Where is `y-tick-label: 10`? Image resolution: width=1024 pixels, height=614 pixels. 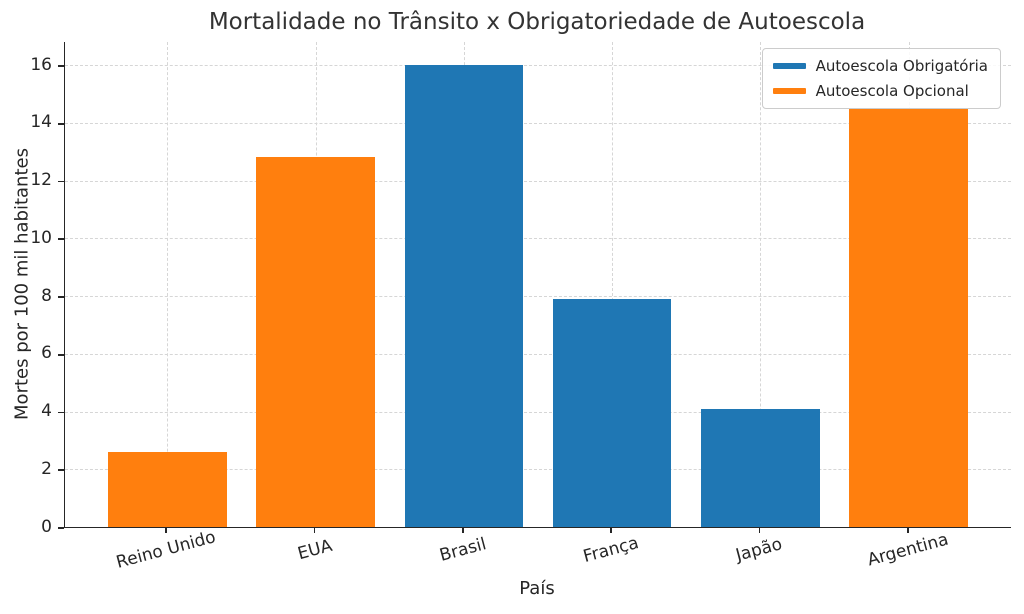
y-tick-label: 10 is located at coordinates (41, 237).